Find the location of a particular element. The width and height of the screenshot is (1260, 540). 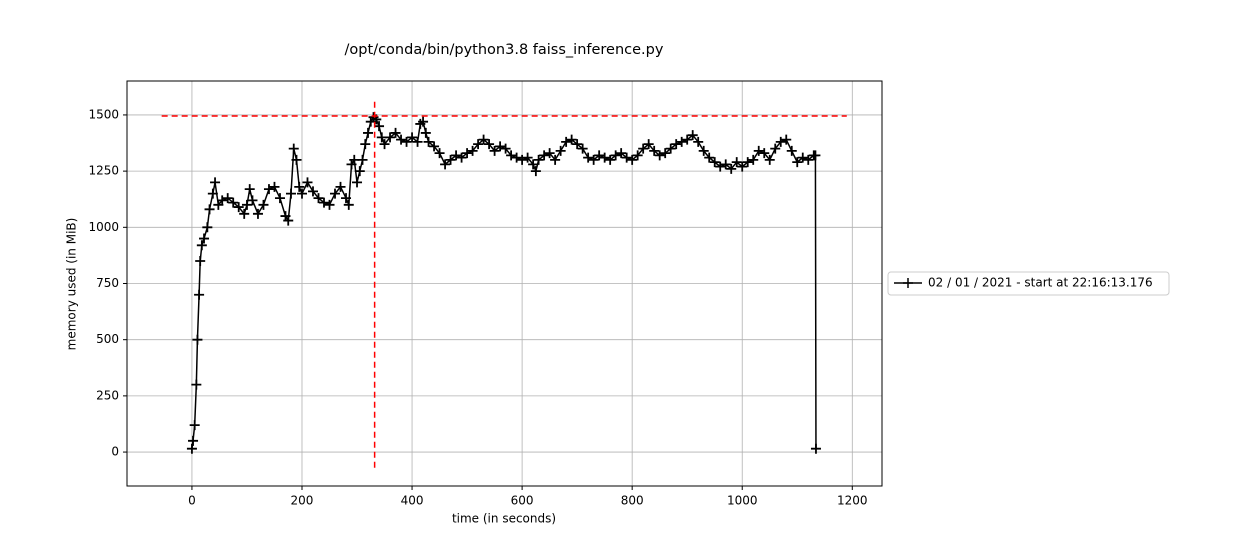

legend-box is located at coordinates (1028, 283).